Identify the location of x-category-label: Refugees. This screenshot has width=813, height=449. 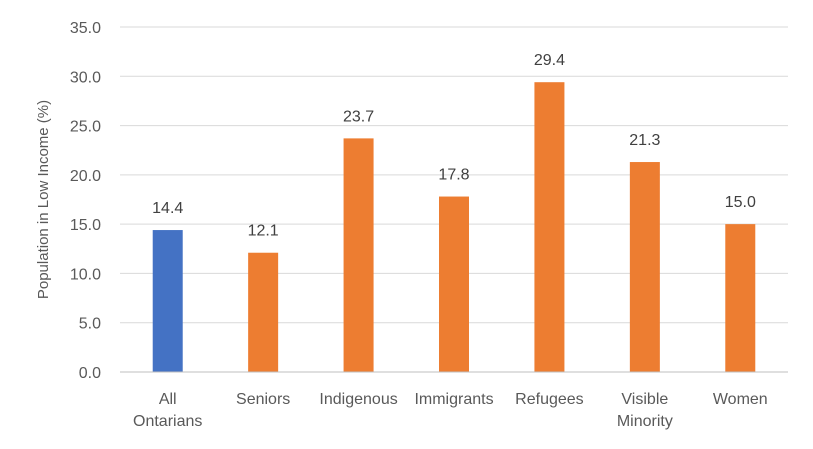
(549, 399).